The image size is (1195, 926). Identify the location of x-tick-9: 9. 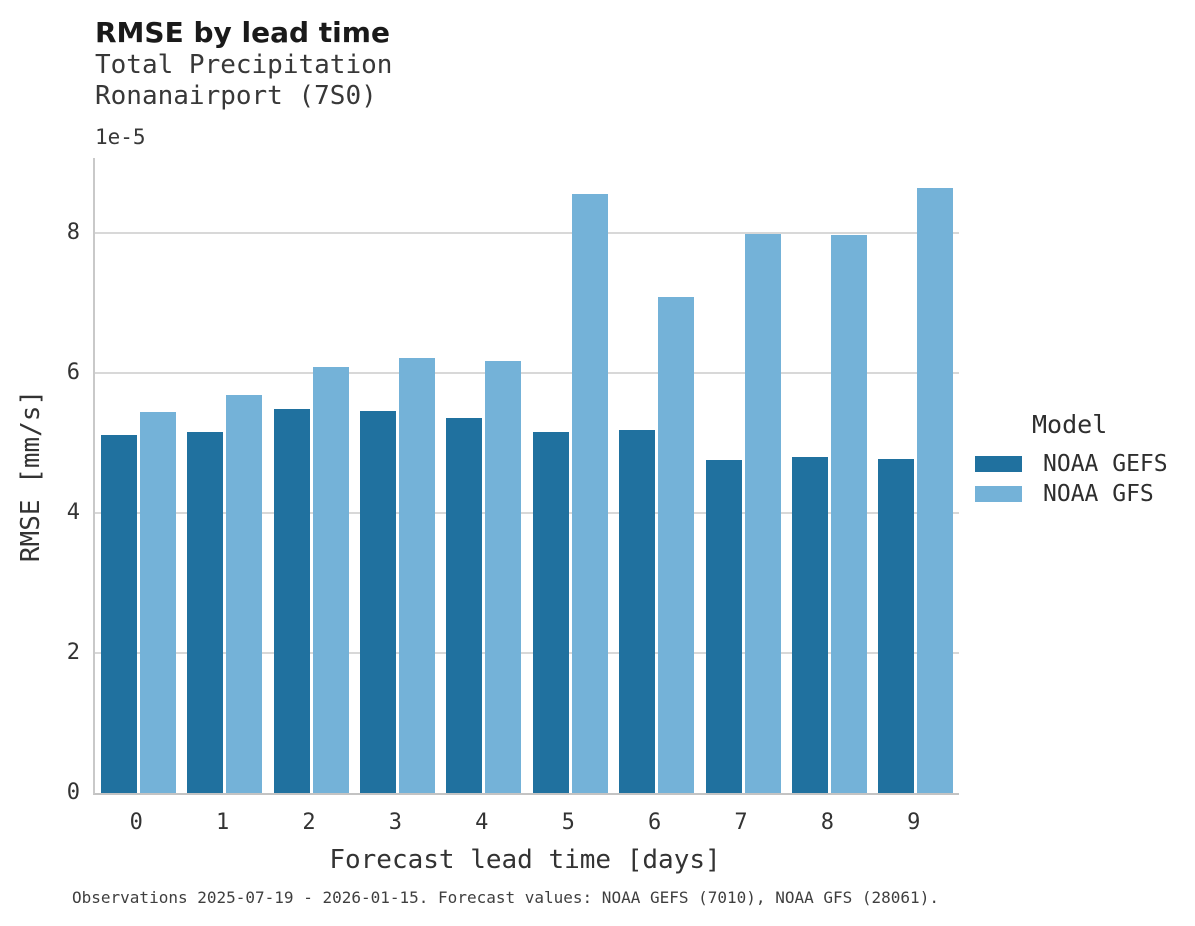
(914, 822).